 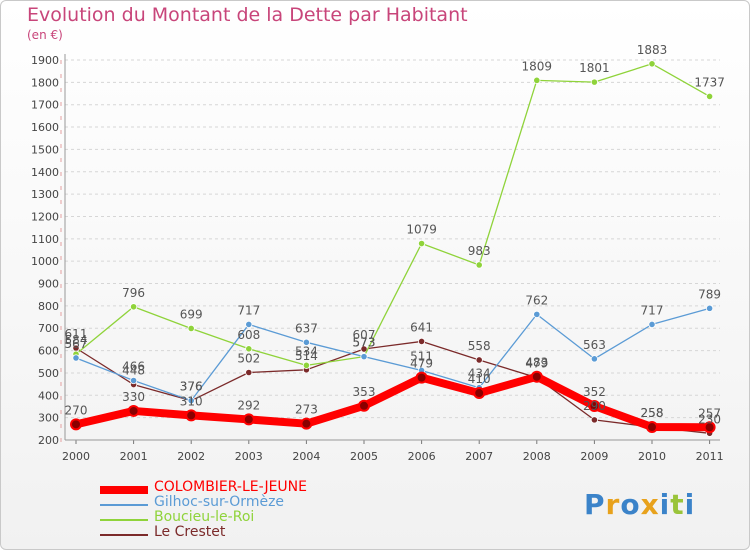 I want to click on logo-letter: P, so click(x=595, y=504).